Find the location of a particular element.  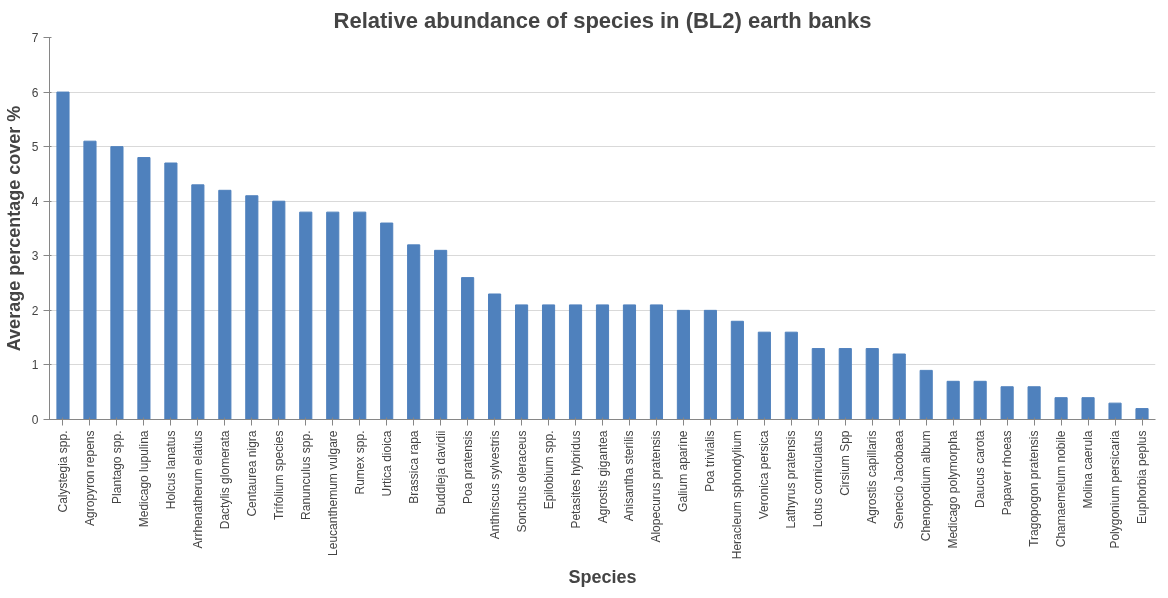

x-tick-label: Cirsium Spp is located at coordinates (845, 463).